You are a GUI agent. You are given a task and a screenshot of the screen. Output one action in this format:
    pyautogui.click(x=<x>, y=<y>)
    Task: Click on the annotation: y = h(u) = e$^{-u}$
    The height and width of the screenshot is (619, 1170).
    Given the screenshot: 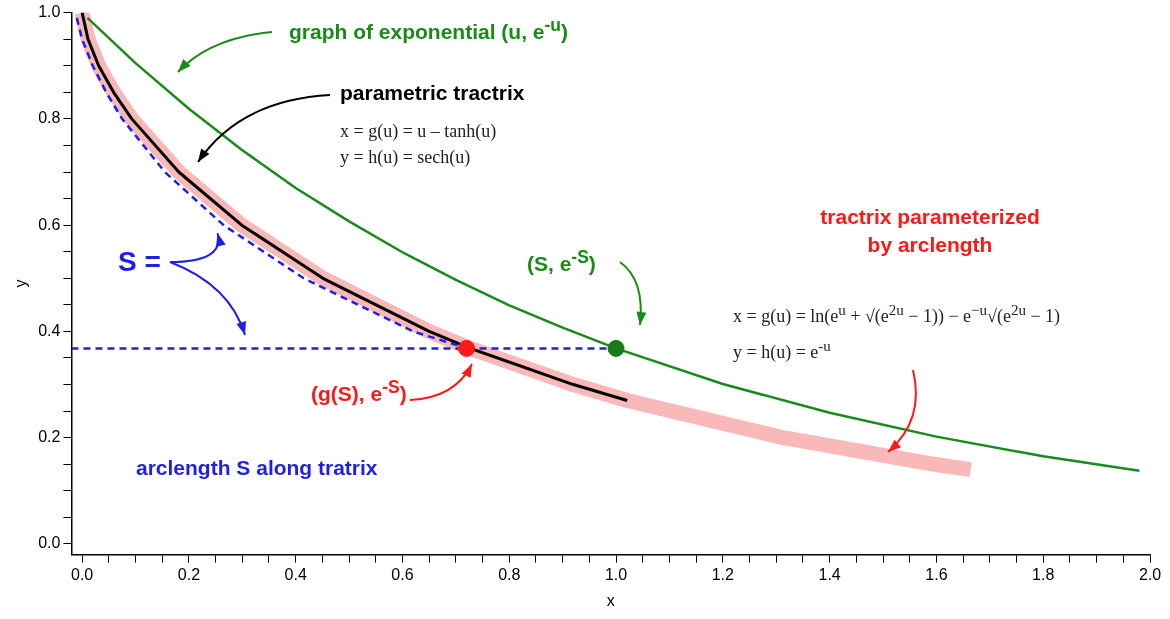 What is the action you would take?
    pyautogui.click(x=782, y=350)
    